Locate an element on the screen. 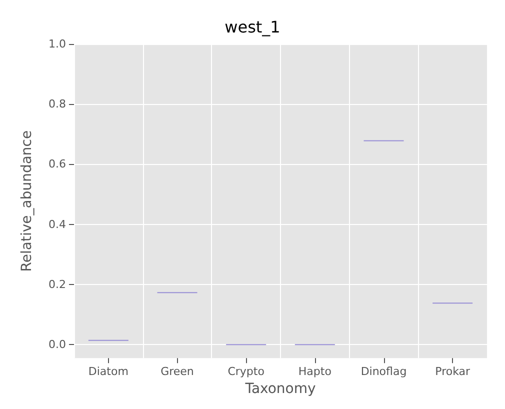 The height and width of the screenshot is (409, 505). y-tick-label: 0.4 is located at coordinates (57, 224).